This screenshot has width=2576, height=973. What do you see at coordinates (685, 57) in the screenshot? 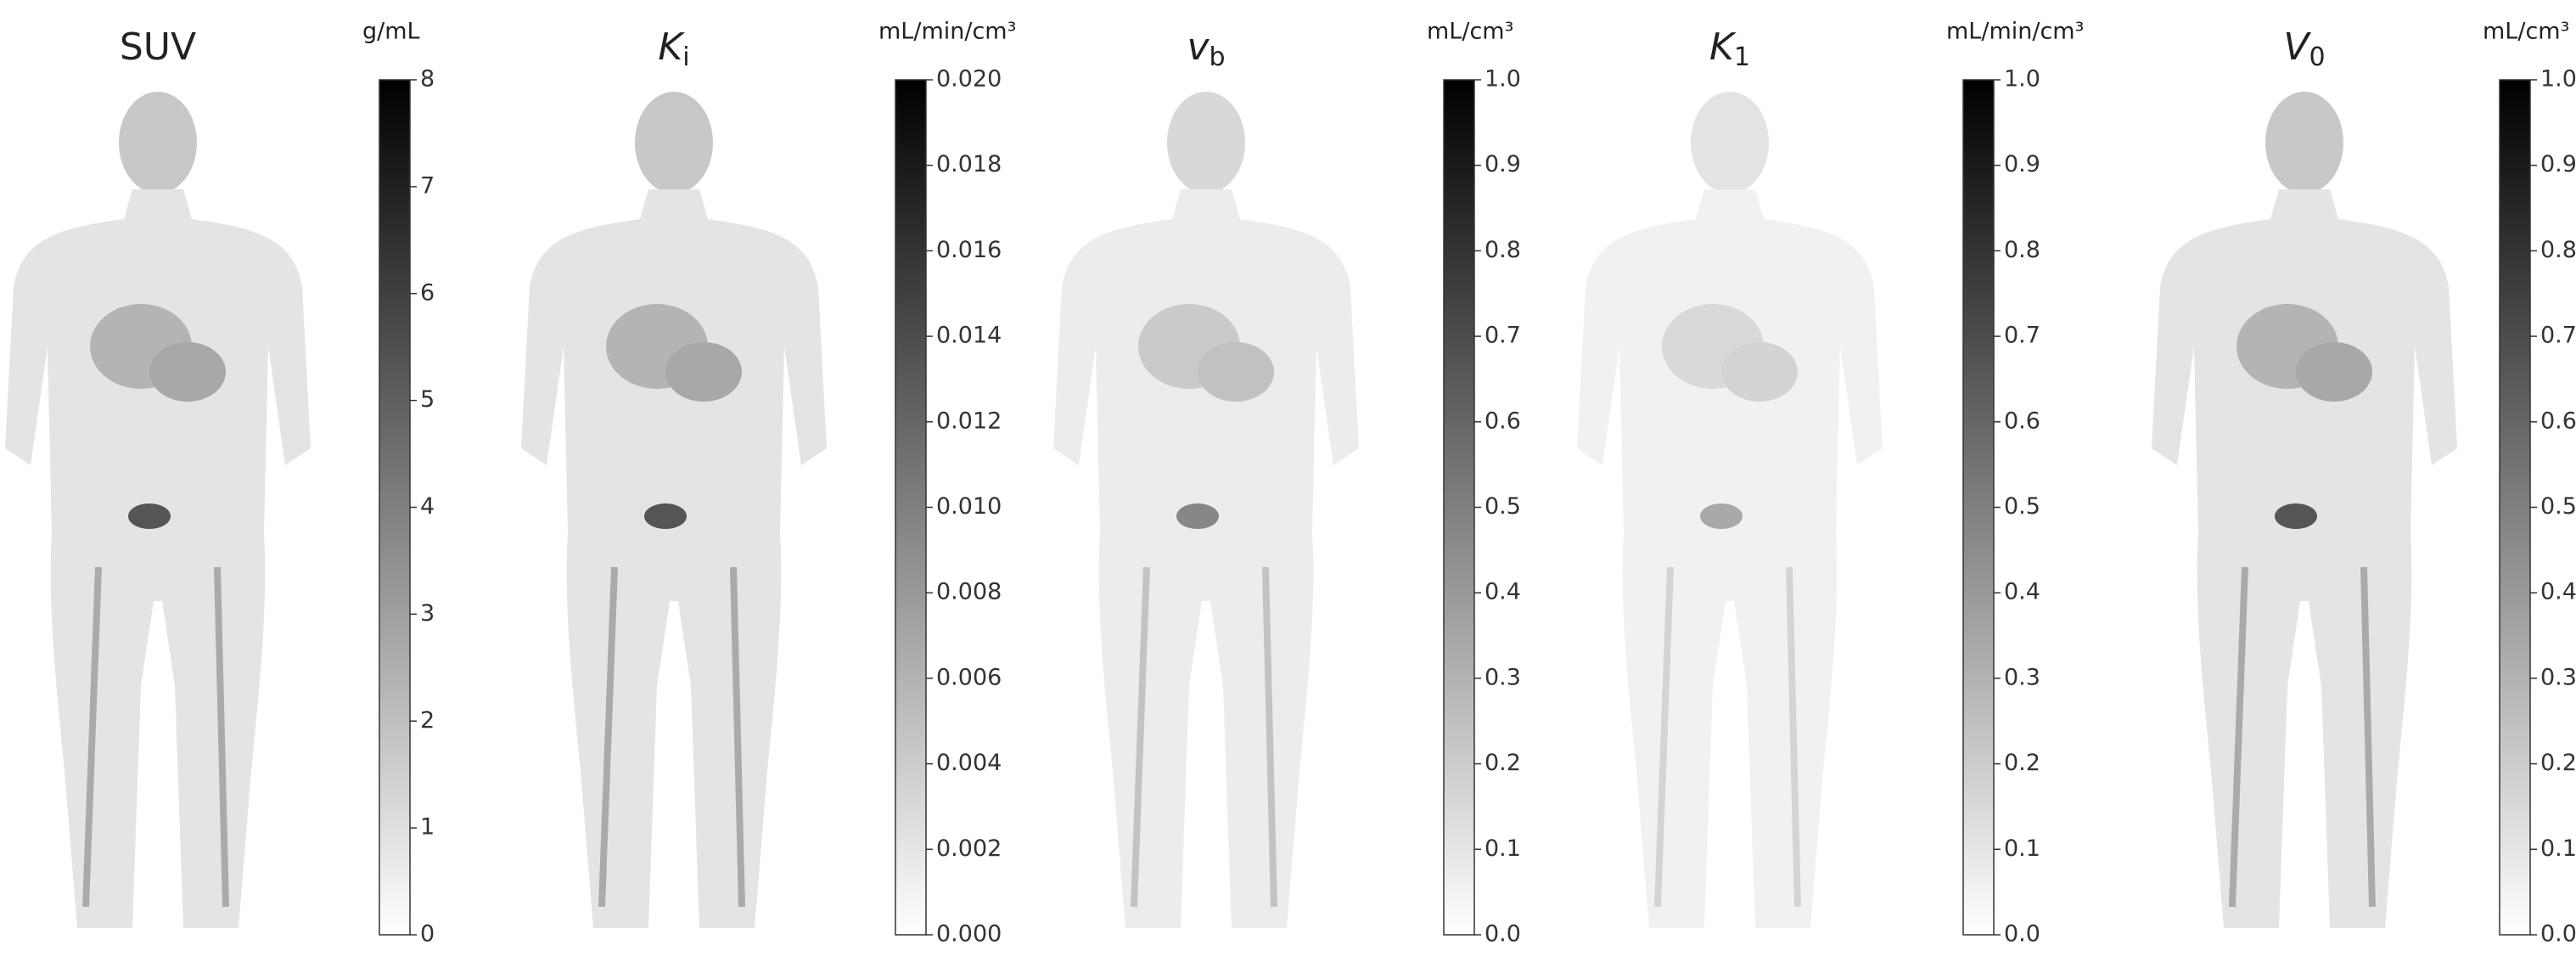
I see `title-subscript: i` at bounding box center [685, 57].